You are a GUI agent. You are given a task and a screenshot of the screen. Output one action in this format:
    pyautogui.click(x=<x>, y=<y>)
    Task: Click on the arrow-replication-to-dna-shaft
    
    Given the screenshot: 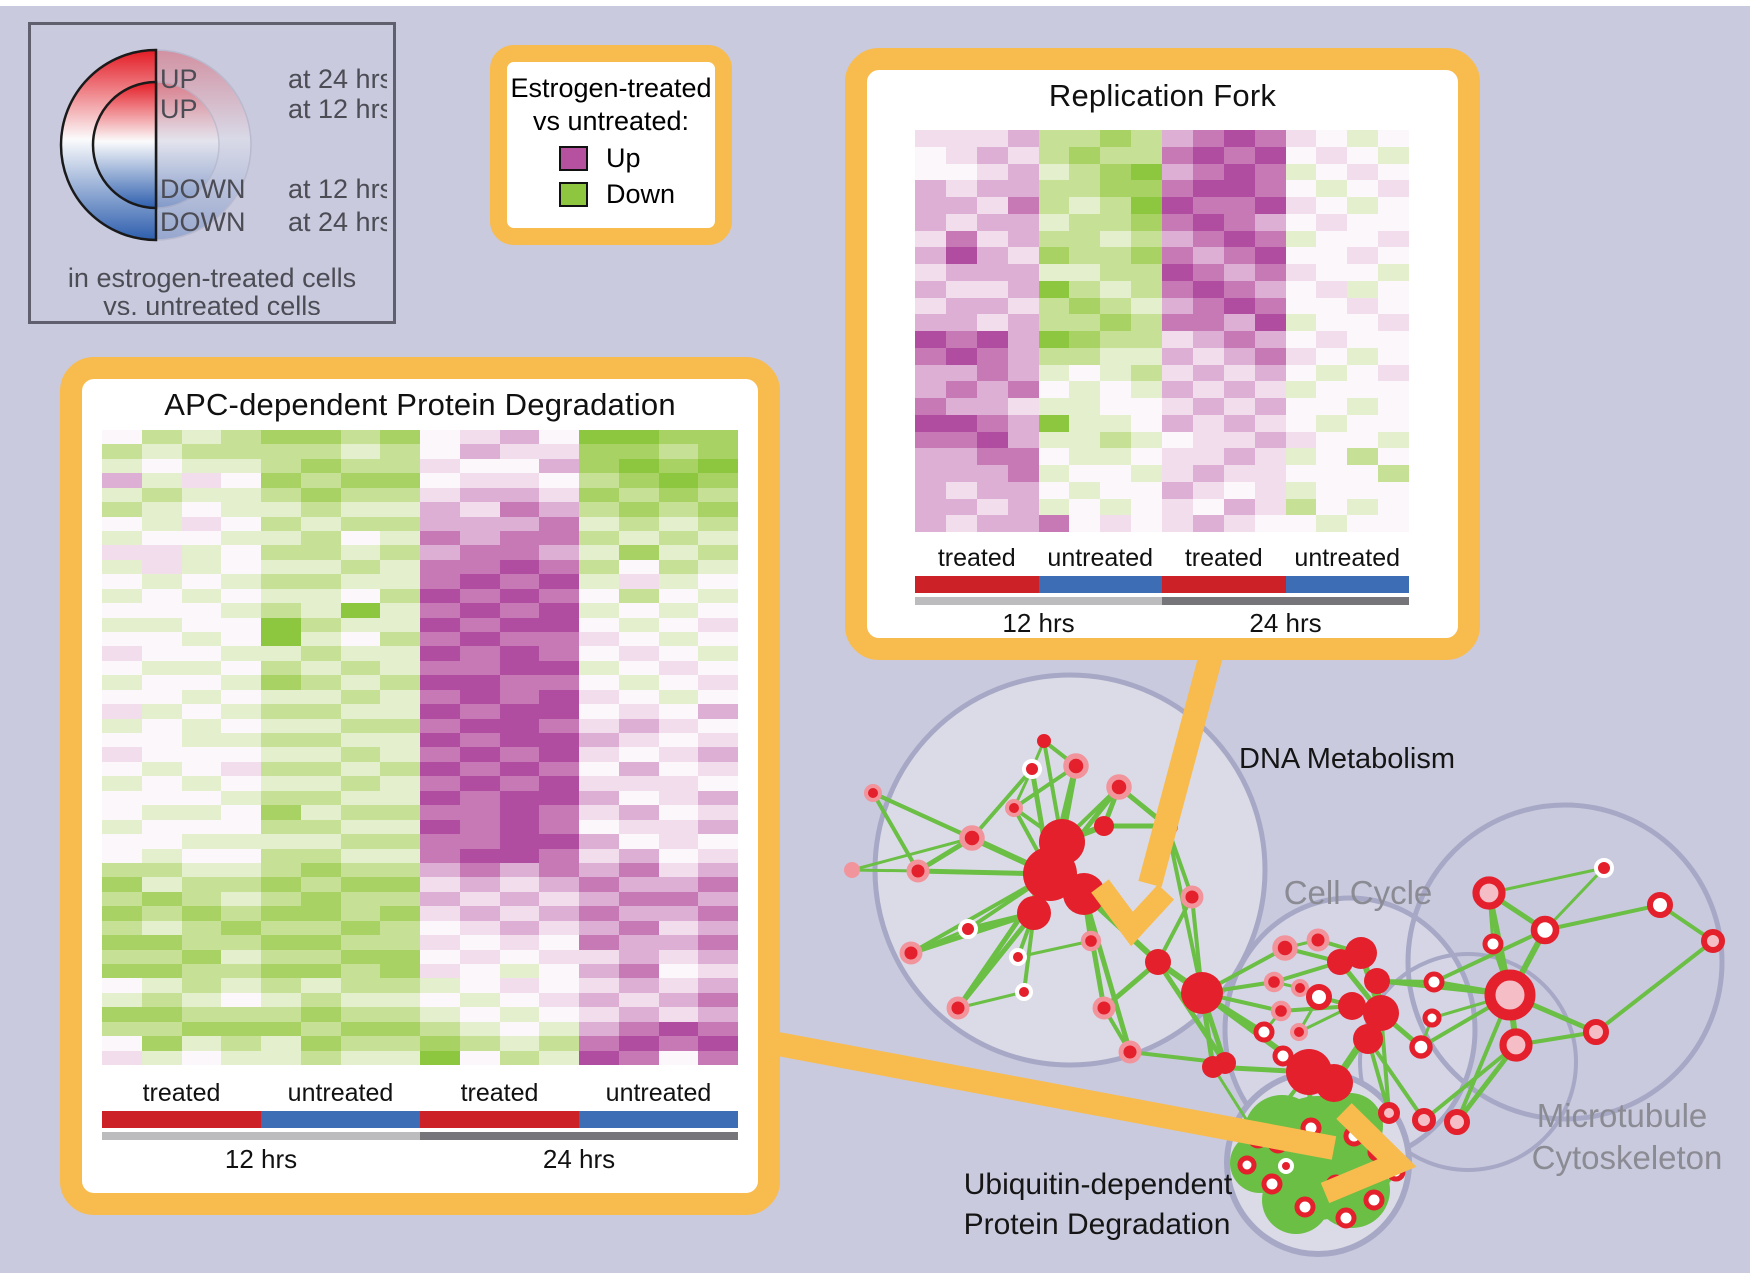 What is the action you would take?
    pyautogui.click(x=1181, y=766)
    